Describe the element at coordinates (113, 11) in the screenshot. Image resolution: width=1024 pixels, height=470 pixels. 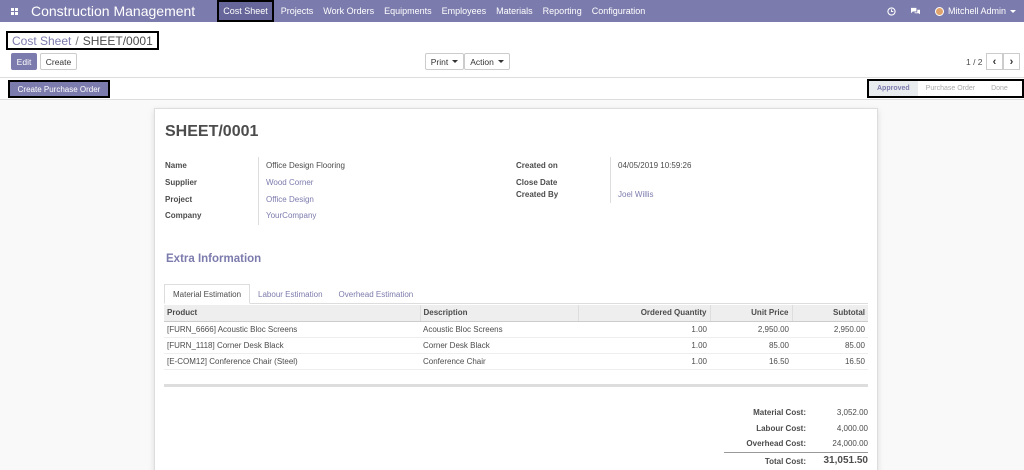
I see `app-brand: Construction Management` at that location.